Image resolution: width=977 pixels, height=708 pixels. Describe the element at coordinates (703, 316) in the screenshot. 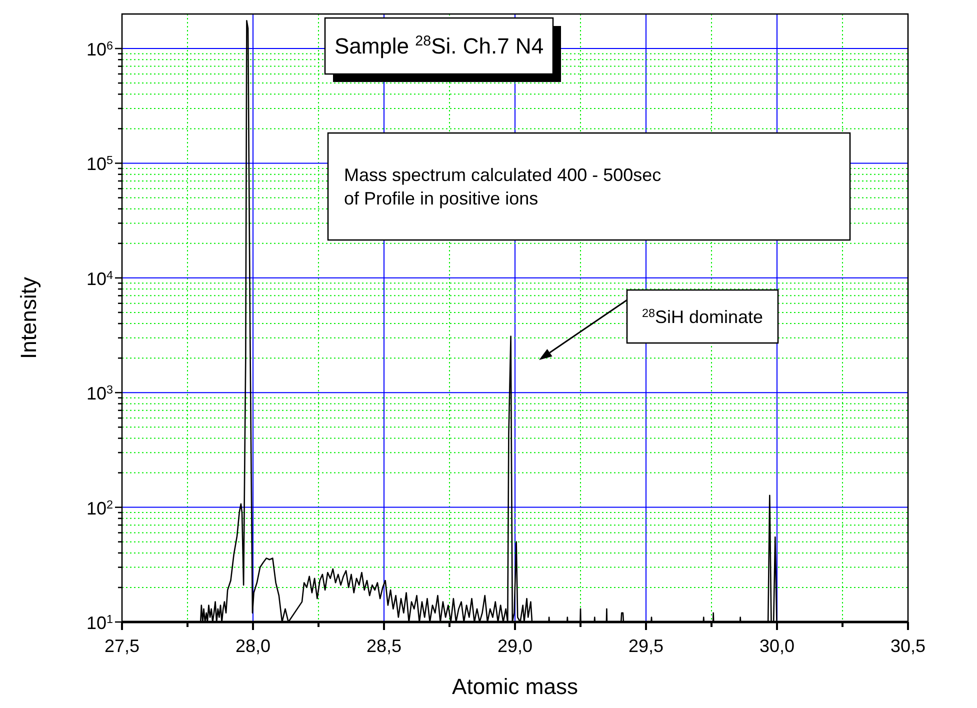

I see `annotation: $^{28}$SiH dominate` at that location.